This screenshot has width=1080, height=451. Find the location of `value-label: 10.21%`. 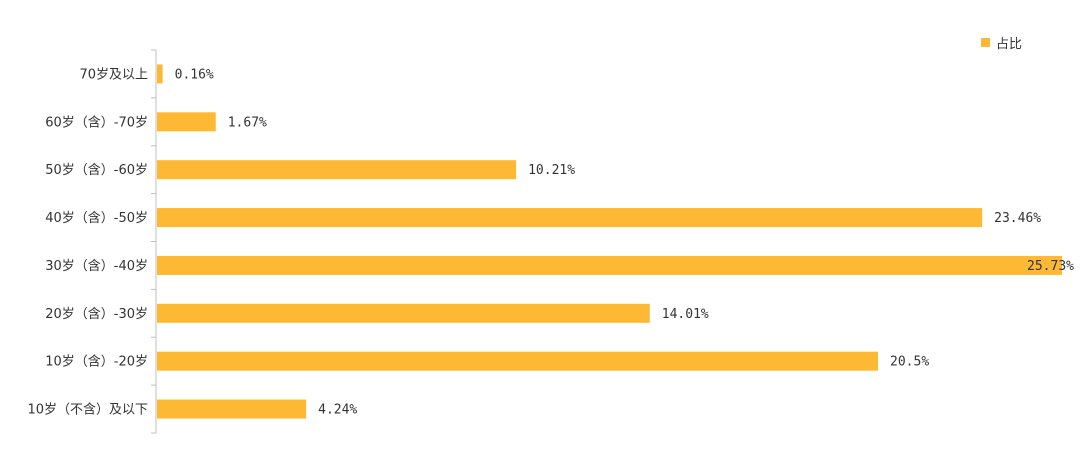

value-label: 10.21% is located at coordinates (551, 170).